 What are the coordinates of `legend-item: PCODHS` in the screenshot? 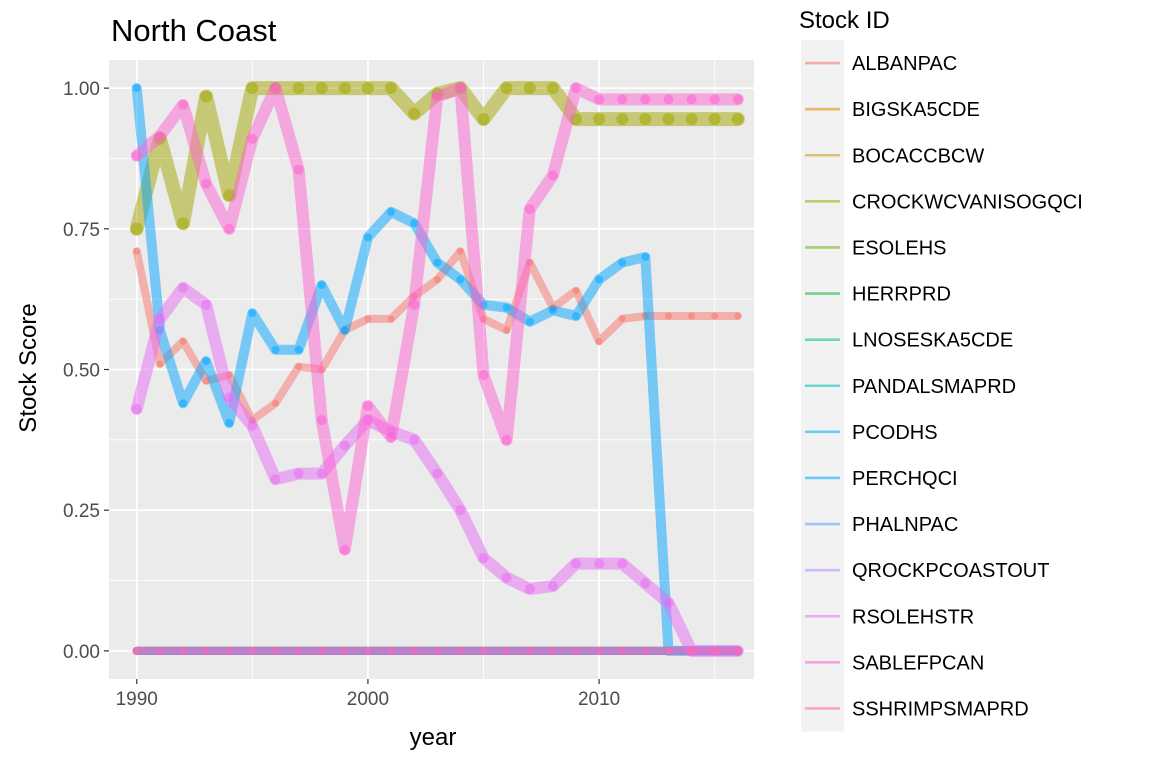 It's located at (869, 431).